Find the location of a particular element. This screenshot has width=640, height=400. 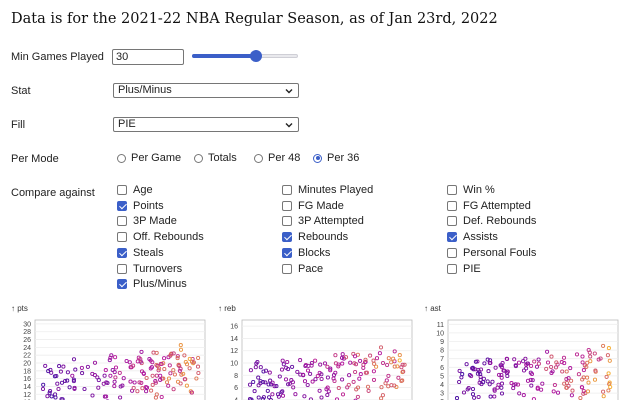

compare-checkbox-item: 3P Attempted is located at coordinates (323, 221).